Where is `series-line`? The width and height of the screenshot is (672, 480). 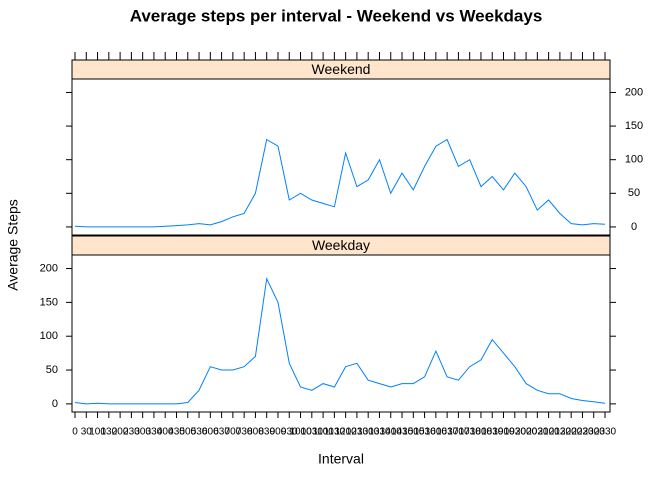 series-line is located at coordinates (340, 183).